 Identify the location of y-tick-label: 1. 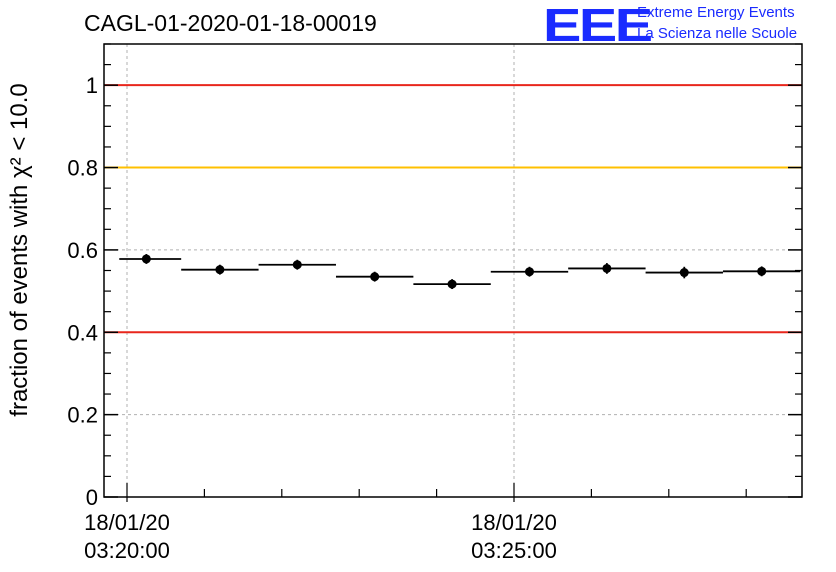
(92, 85).